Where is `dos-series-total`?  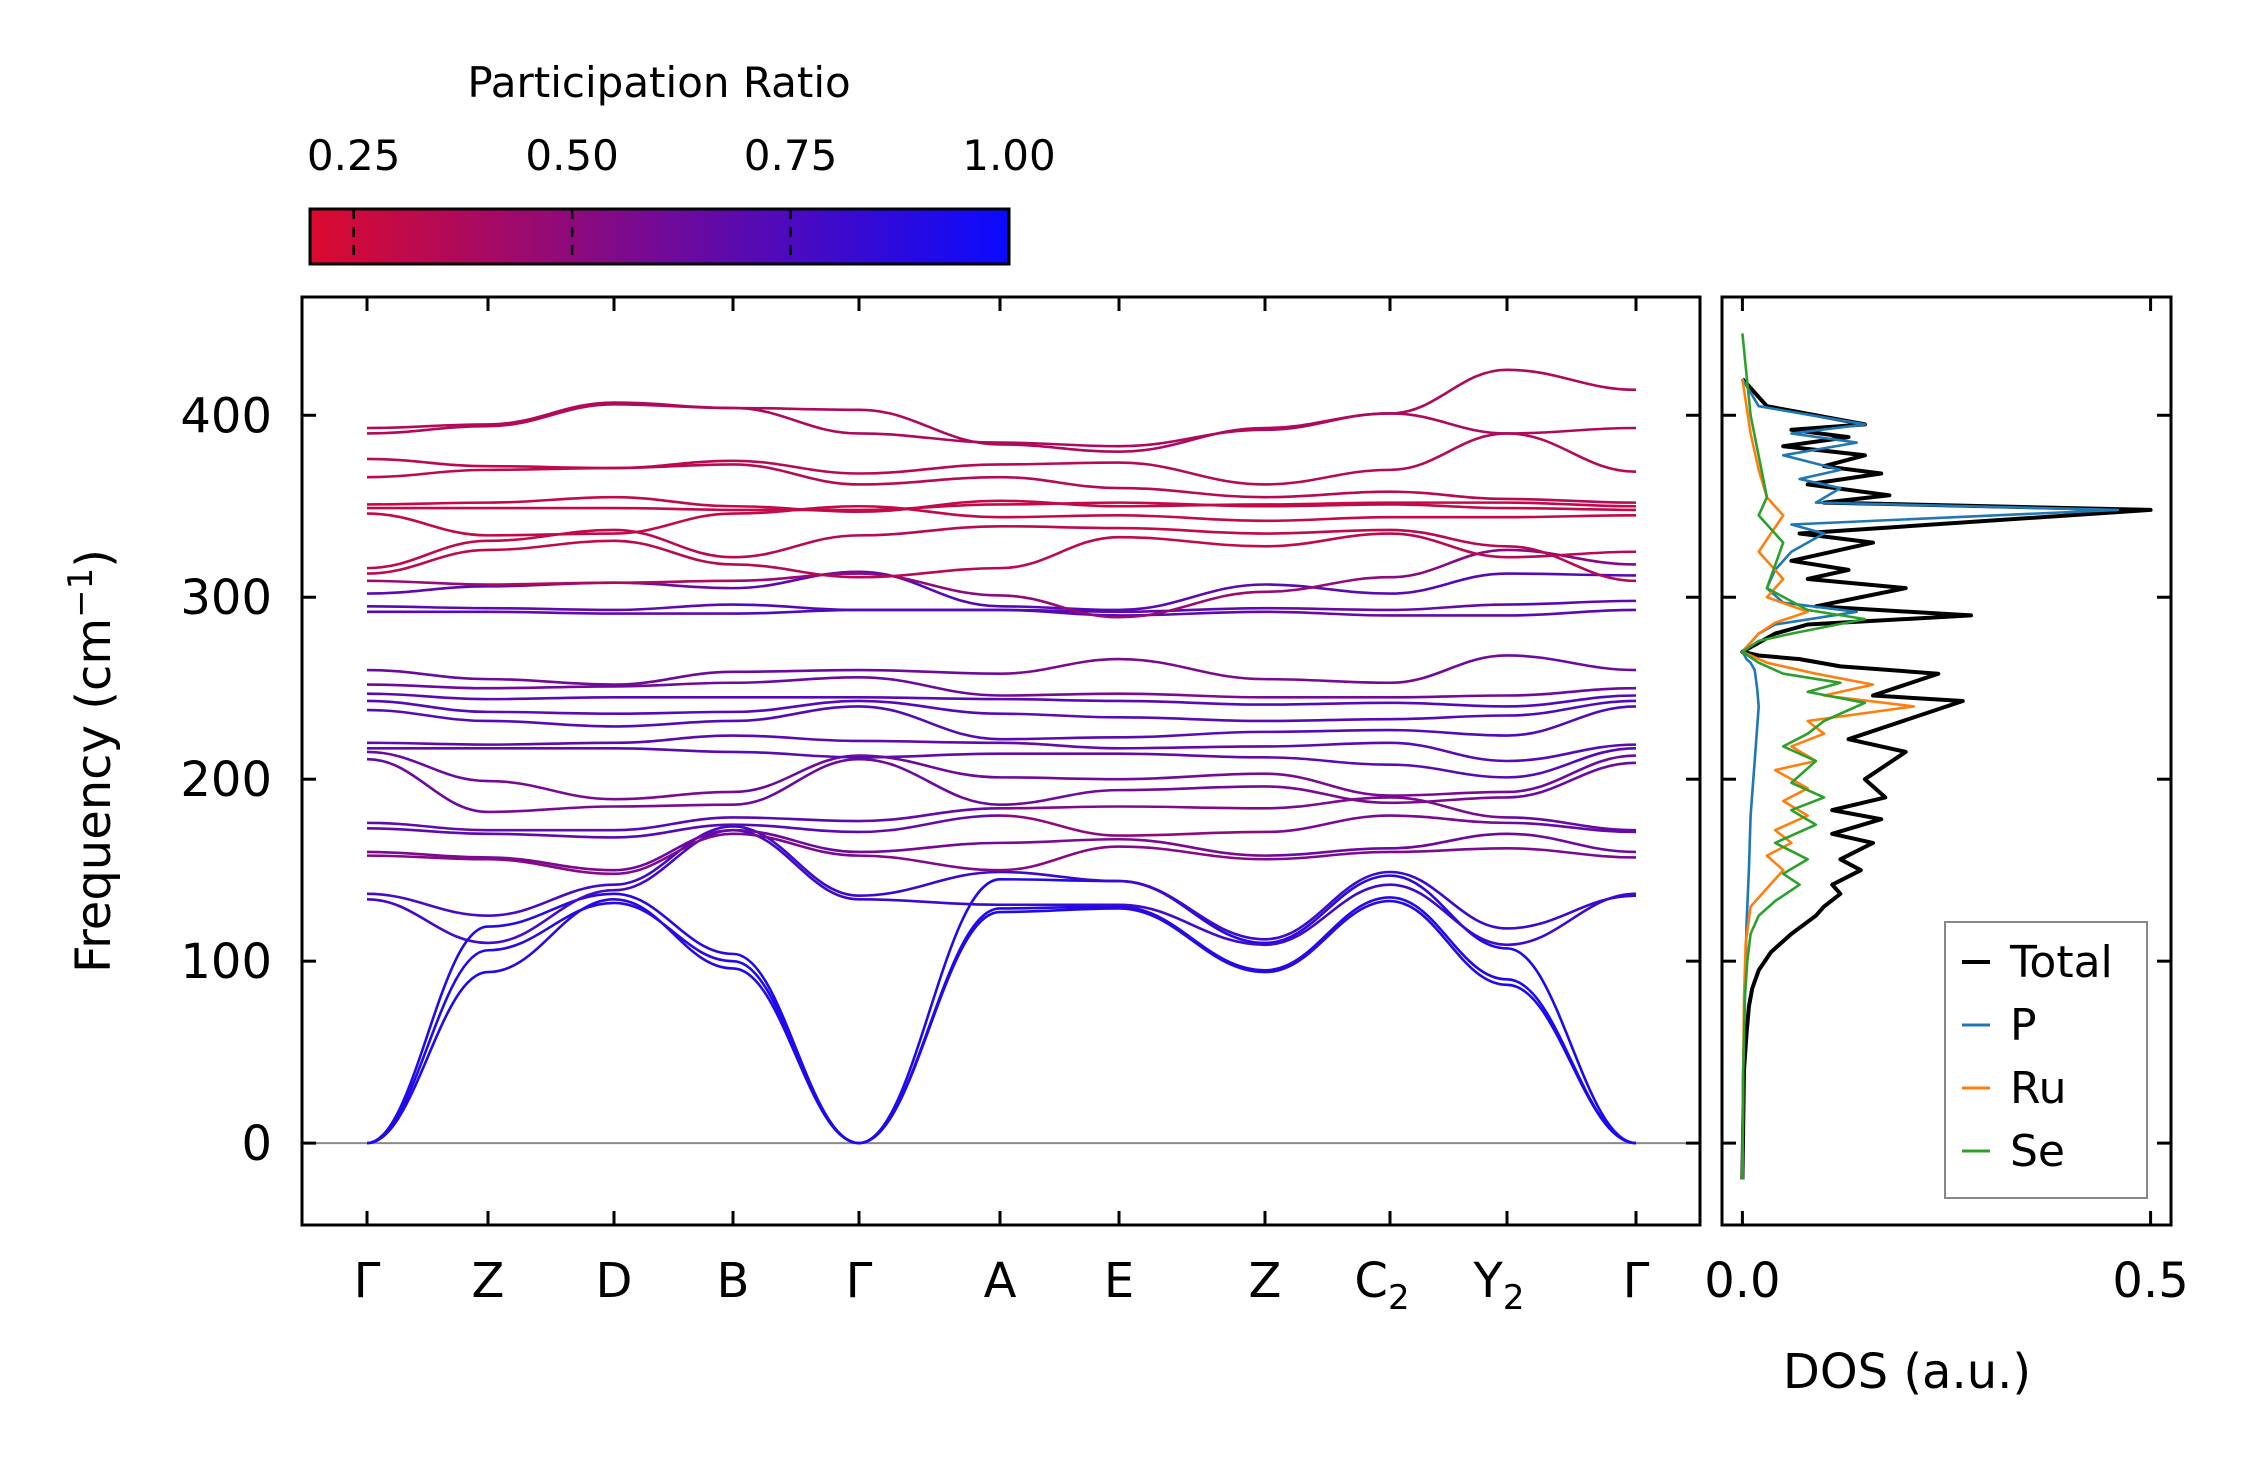
dos-series-total is located at coordinates (1946, 778).